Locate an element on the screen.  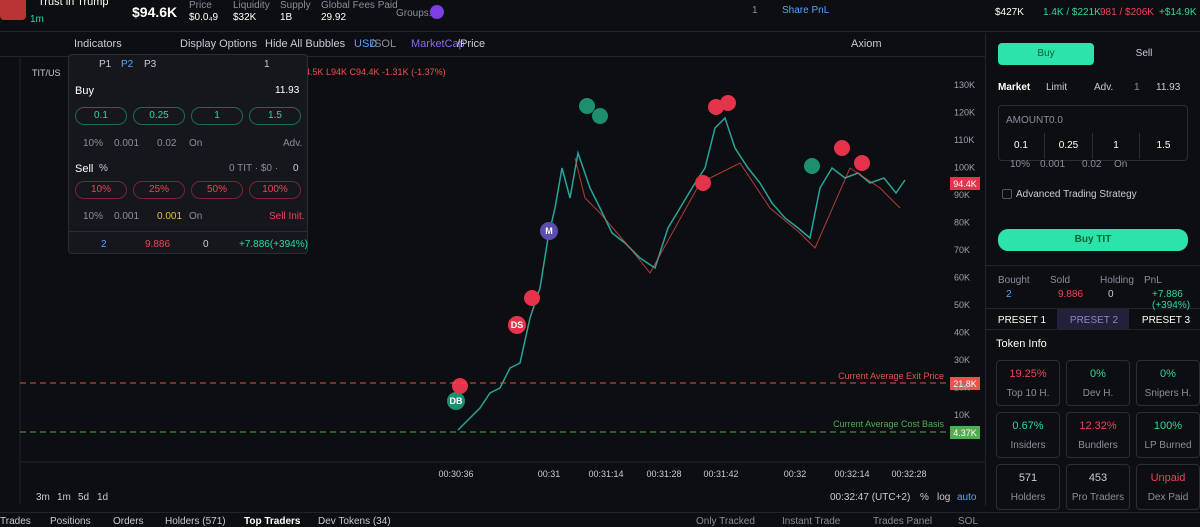
info-value: 571 is located at coordinates (1028, 478).